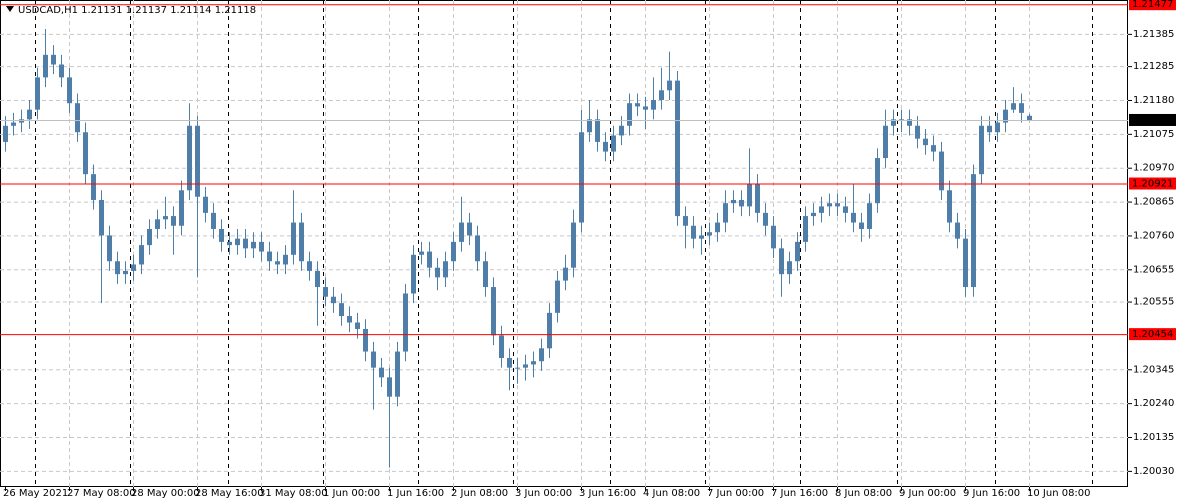  What do you see at coordinates (671, 493) in the screenshot?
I see `x-tick-label: 4 Jun 08:00` at bounding box center [671, 493].